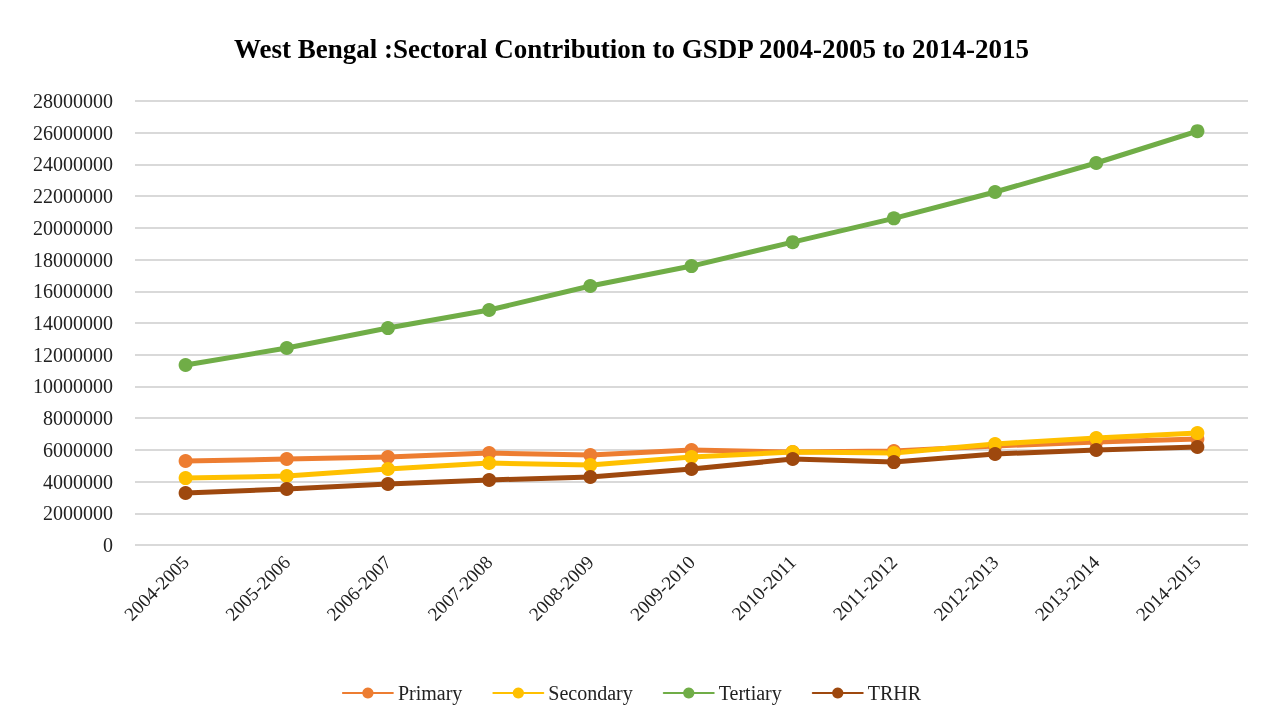  What do you see at coordinates (73, 227) in the screenshot?
I see `y-tick-label: 20000000` at bounding box center [73, 227].